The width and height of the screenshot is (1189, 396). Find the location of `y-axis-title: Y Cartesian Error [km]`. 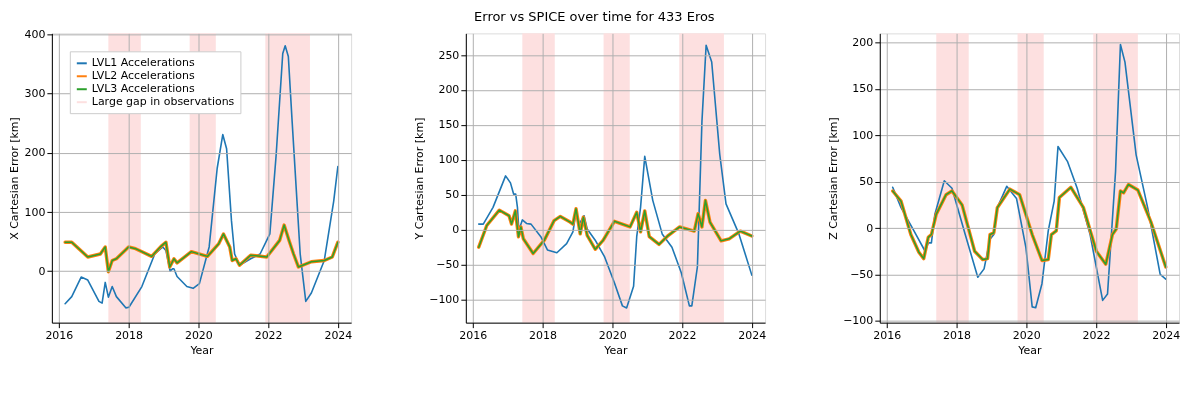

y-axis-title: Y Cartesian Error [km] is located at coordinates (420, 179).